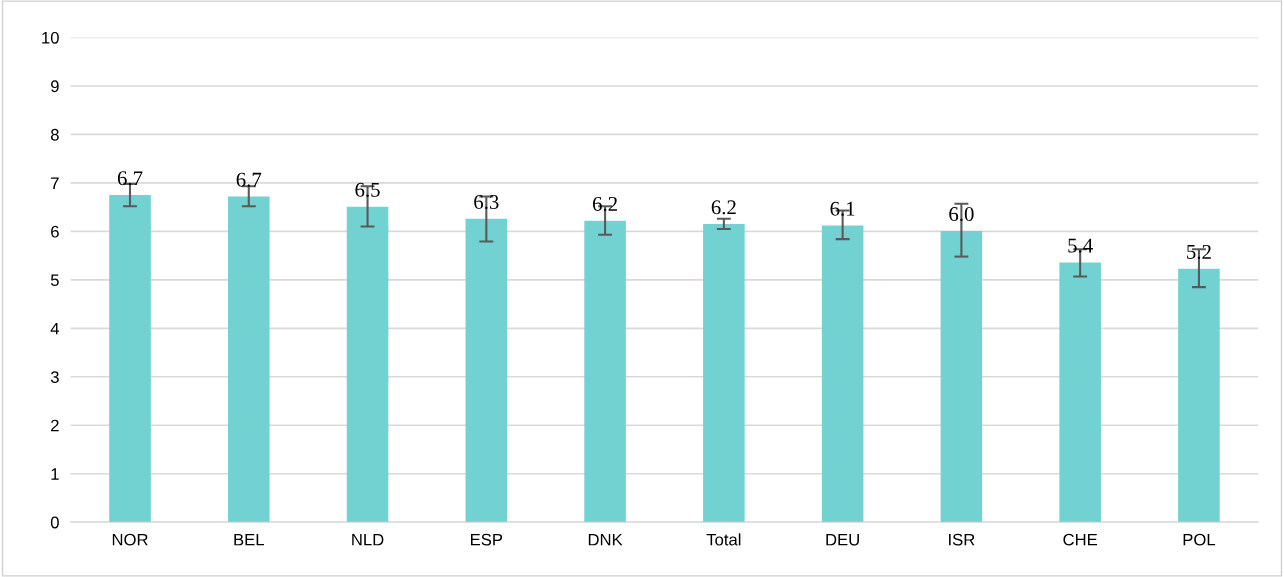 Image resolution: width=1284 pixels, height=577 pixels. Describe the element at coordinates (54, 134) in the screenshot. I see `y-tick-label: 8` at that location.